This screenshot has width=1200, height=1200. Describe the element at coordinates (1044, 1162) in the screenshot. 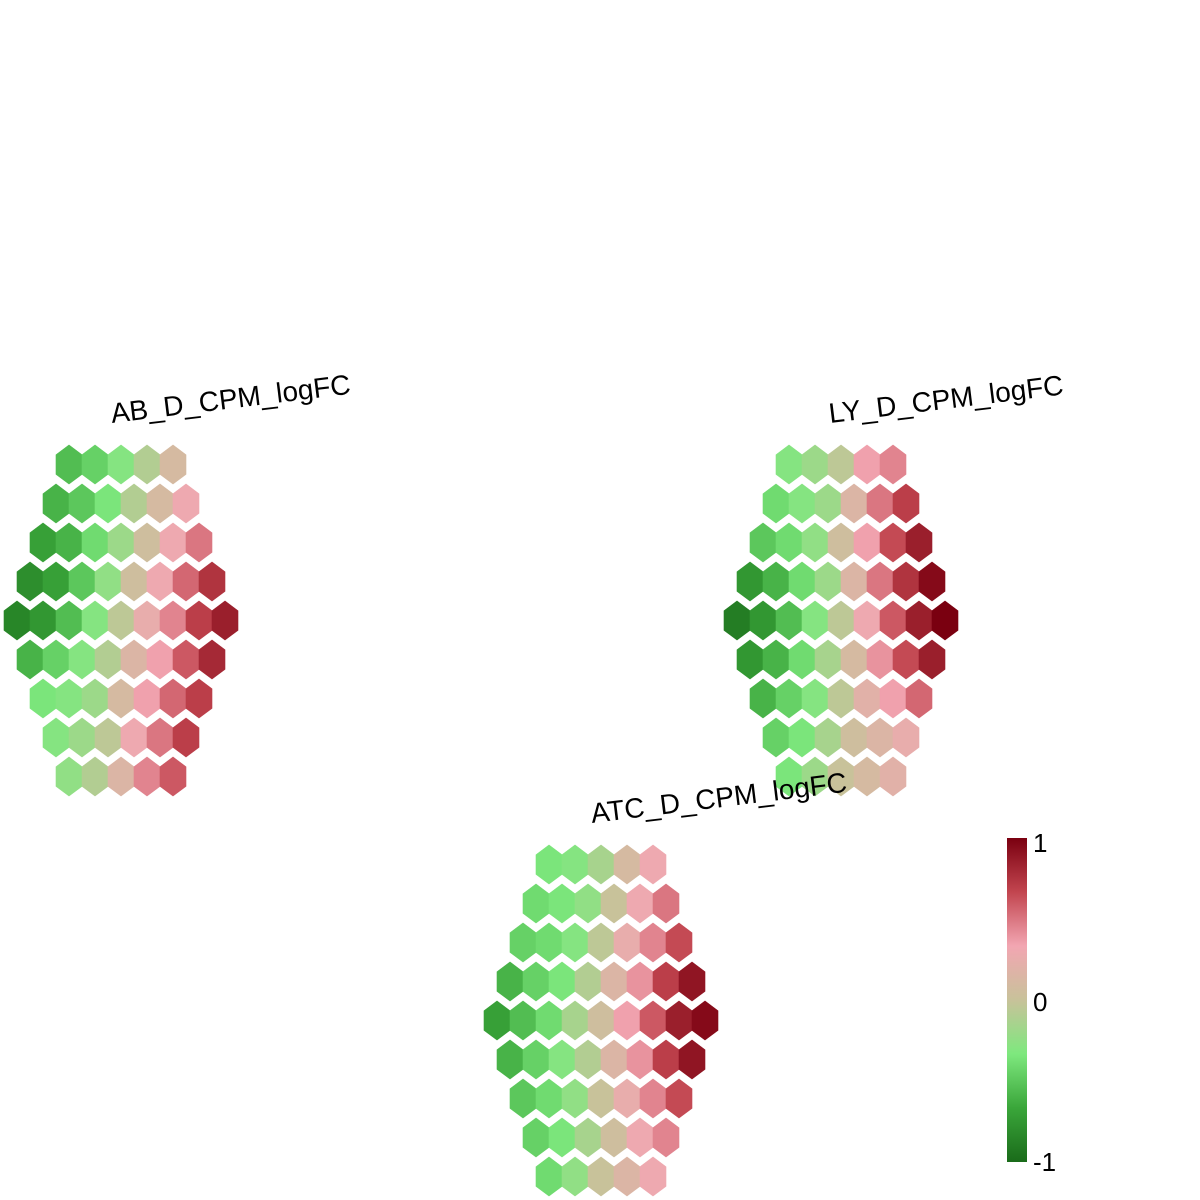

I see `legend-tick-min: -1` at that location.